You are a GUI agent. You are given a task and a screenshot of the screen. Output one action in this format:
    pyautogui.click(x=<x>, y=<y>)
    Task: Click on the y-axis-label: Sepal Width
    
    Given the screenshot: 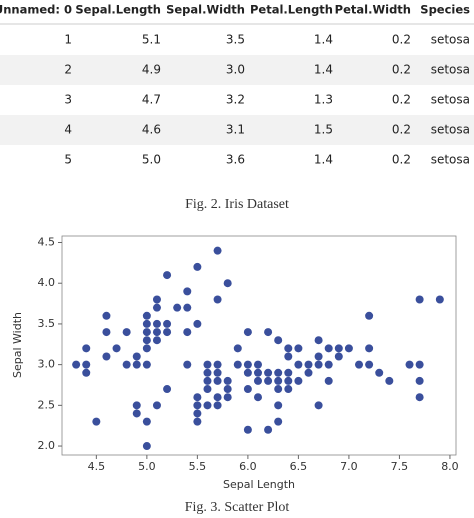 What is the action you would take?
    pyautogui.click(x=17, y=345)
    